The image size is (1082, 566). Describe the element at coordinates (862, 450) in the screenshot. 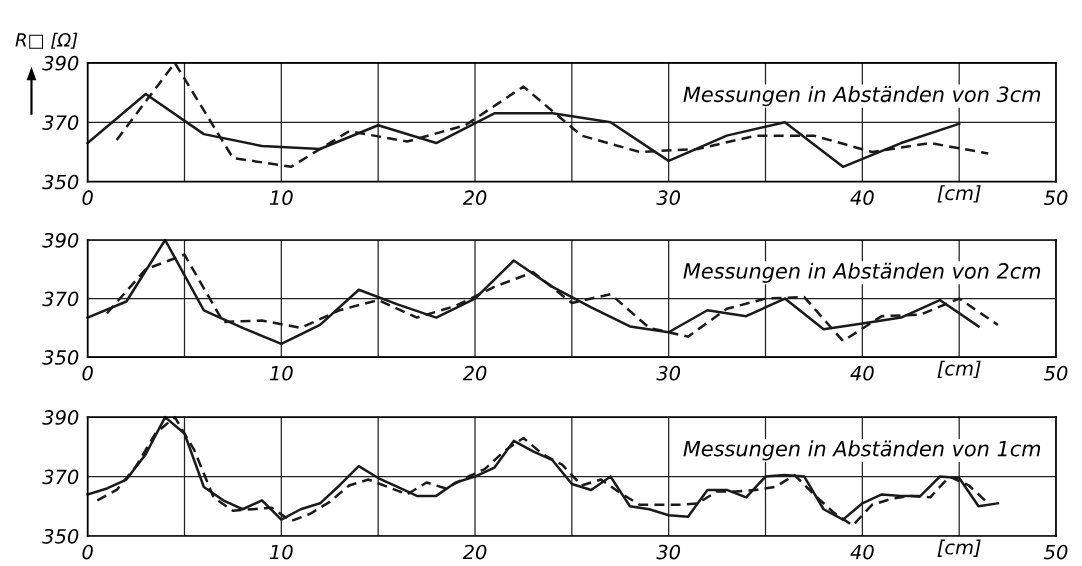

I see `annotation: Messungen in Abständen von 1cm` at that location.